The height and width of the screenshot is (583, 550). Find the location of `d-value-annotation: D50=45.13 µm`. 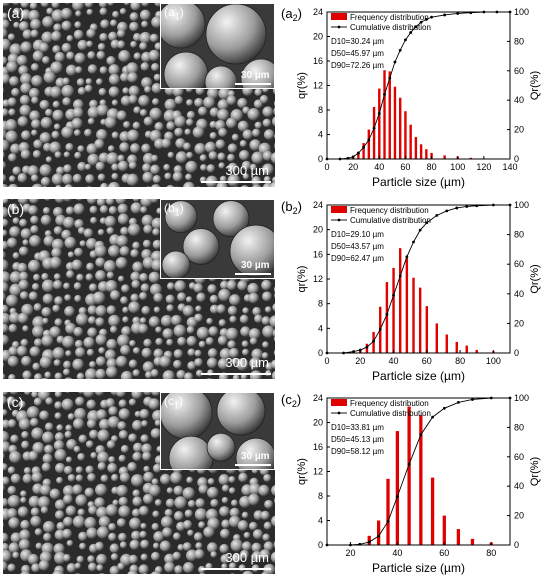

d-value-annotation: D50=45.13 µm is located at coordinates (357, 439).